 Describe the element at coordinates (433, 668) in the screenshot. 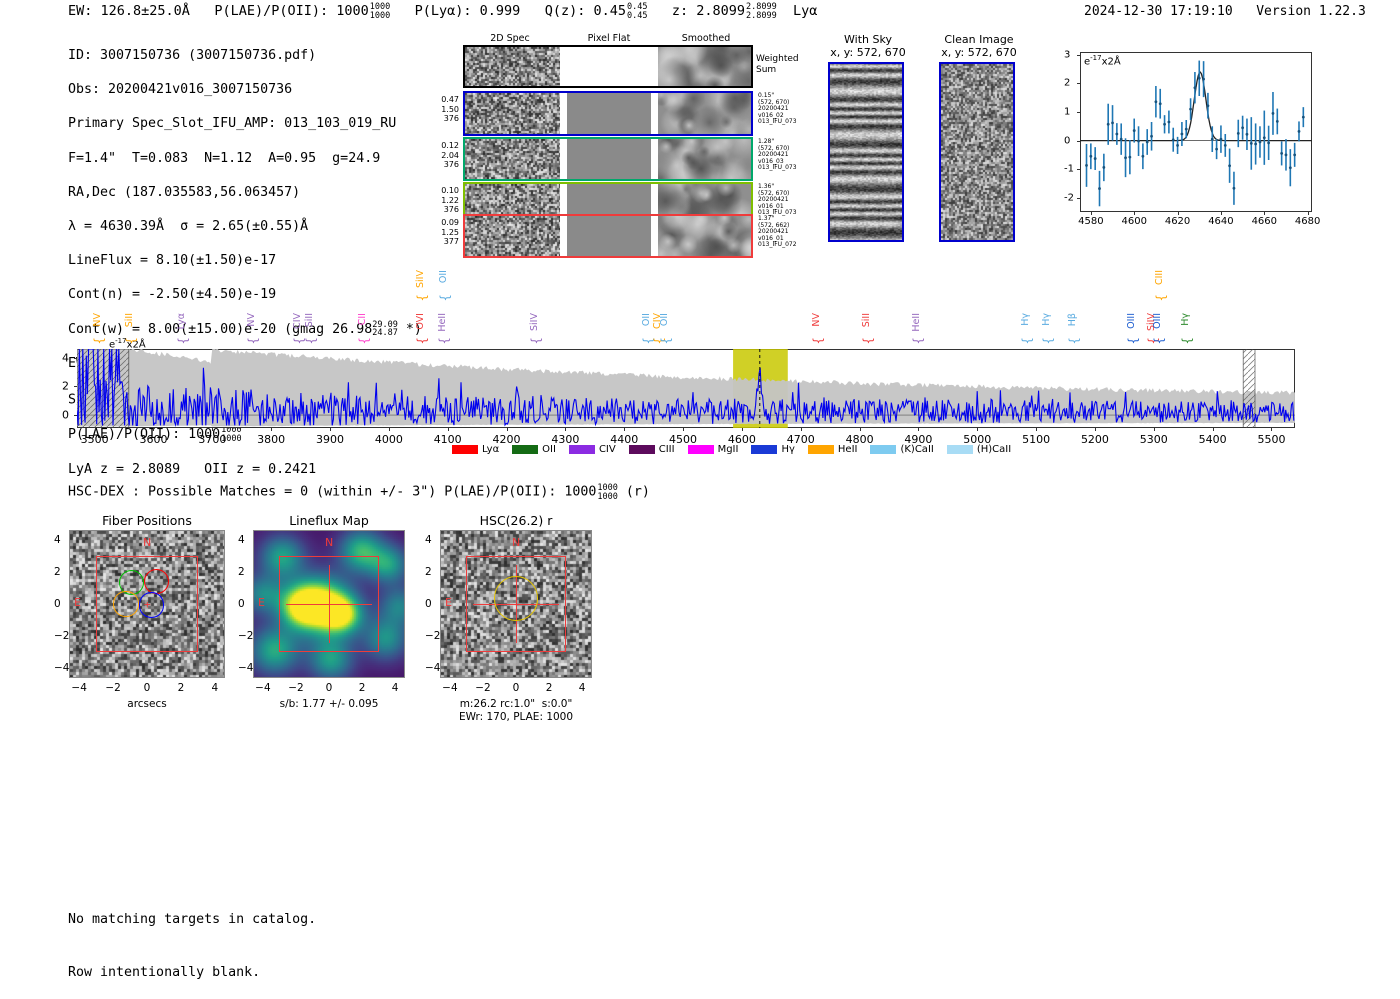

I see `panel-ytick-2: −4` at that location.